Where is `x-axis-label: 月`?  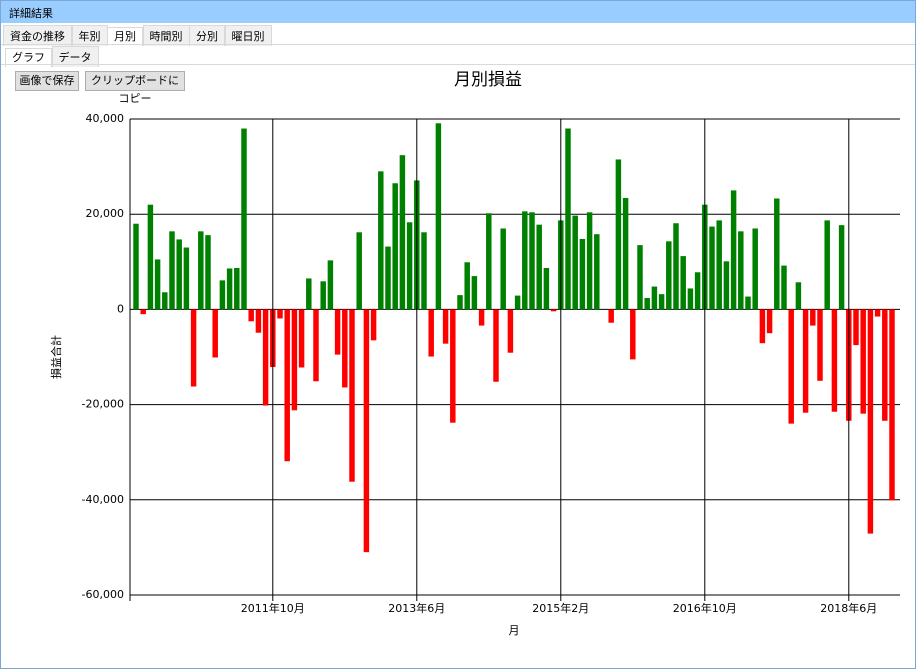 x-axis-label: 月 is located at coordinates (514, 630).